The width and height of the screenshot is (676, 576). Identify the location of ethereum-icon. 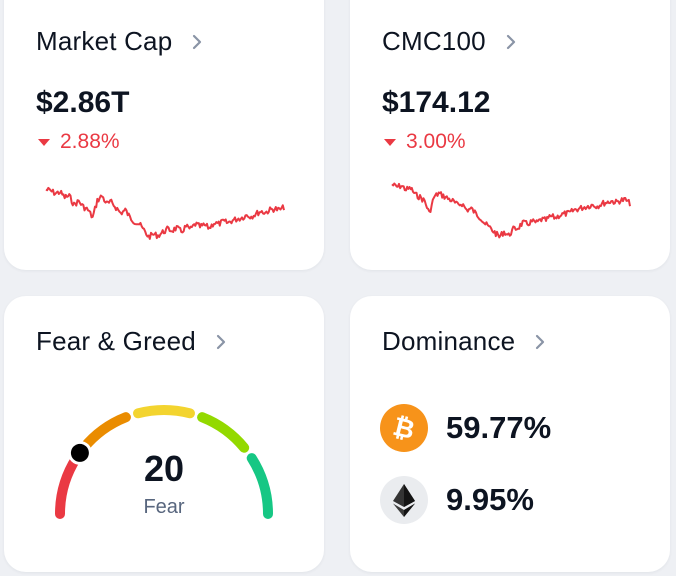
(404, 500).